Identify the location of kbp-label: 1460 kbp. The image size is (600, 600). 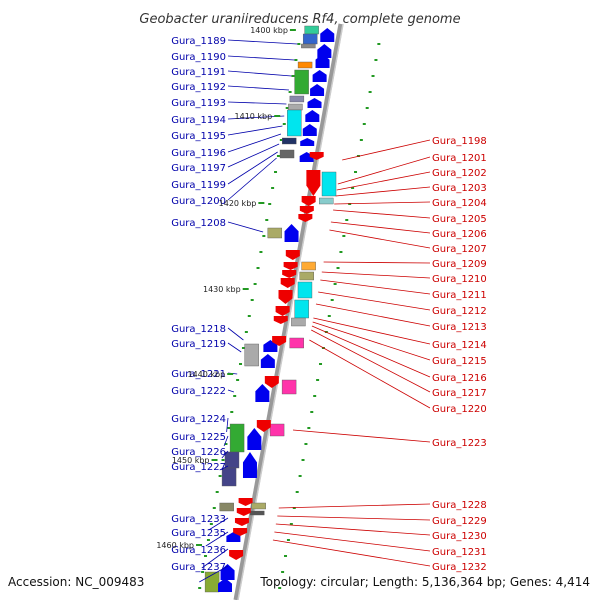
(175, 545).